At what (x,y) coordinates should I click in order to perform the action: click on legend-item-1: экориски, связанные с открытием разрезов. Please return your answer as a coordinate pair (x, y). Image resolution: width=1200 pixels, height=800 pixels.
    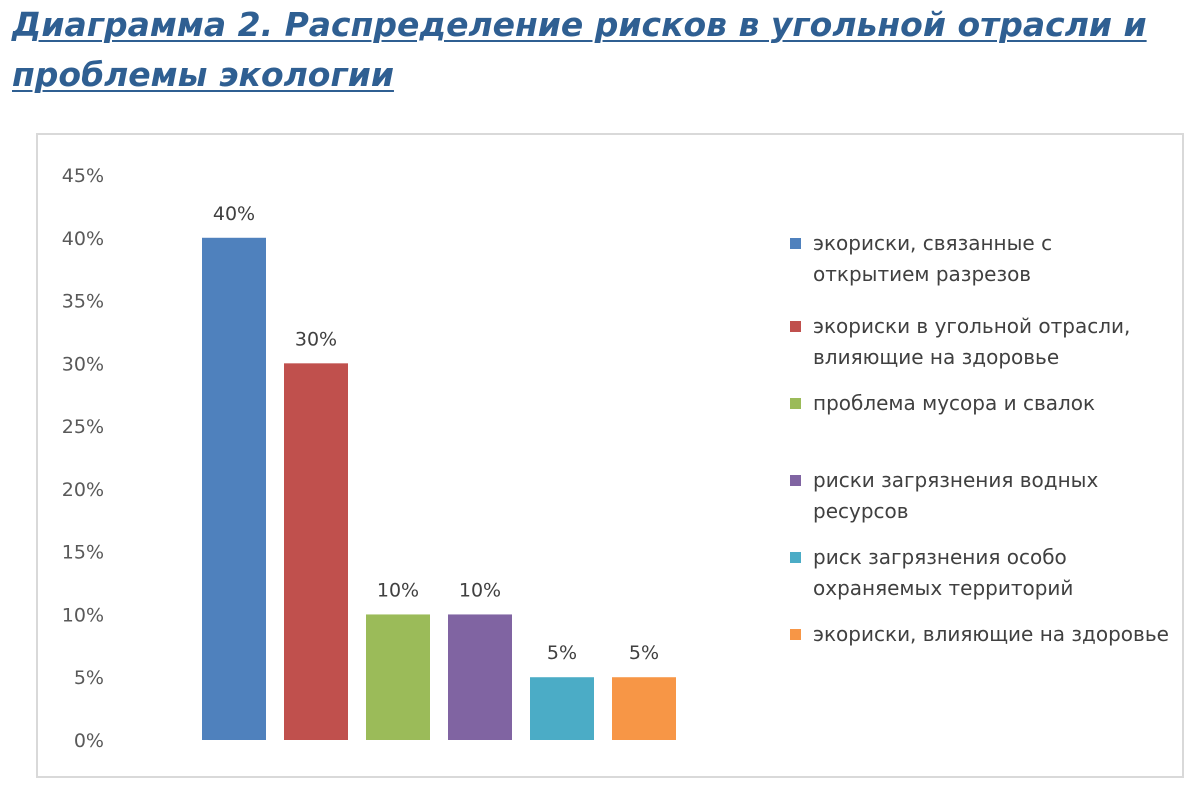
    Looking at the image, I should click on (980, 259).